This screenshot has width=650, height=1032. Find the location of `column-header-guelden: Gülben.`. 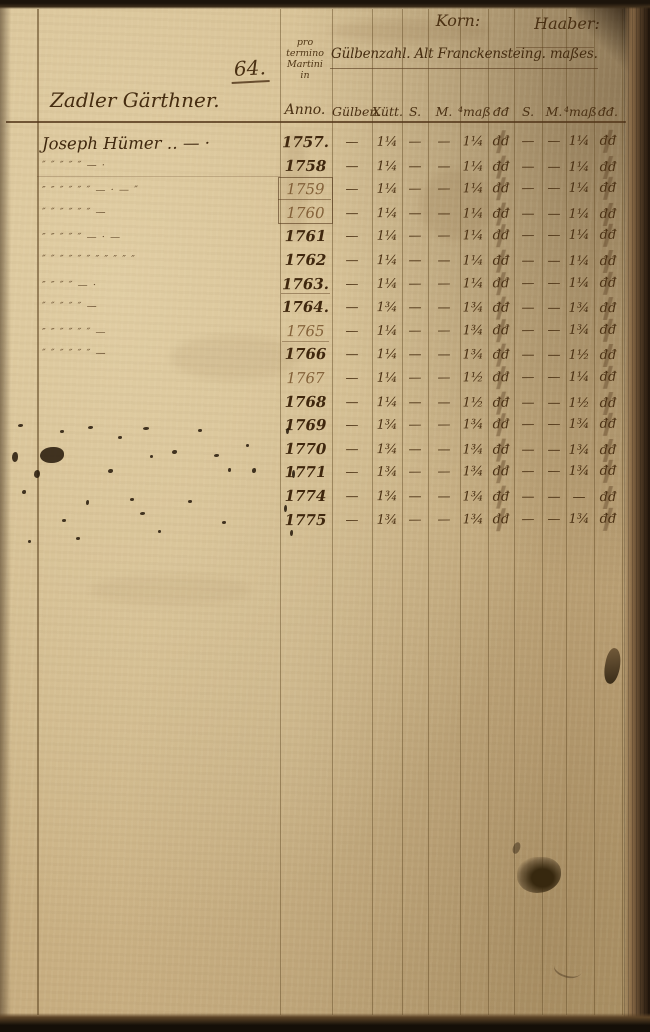

column-header-guelden: Gülben. is located at coordinates (357, 111).